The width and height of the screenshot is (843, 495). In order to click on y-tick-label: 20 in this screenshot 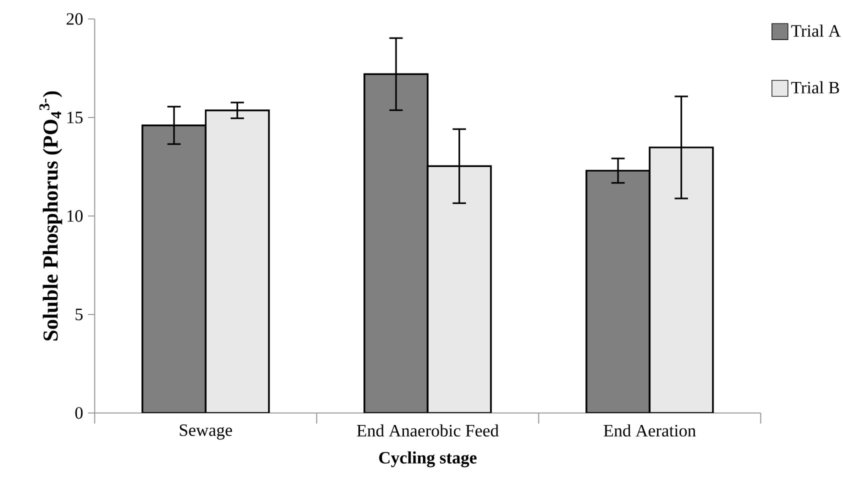, I will do `click(74, 19)`.